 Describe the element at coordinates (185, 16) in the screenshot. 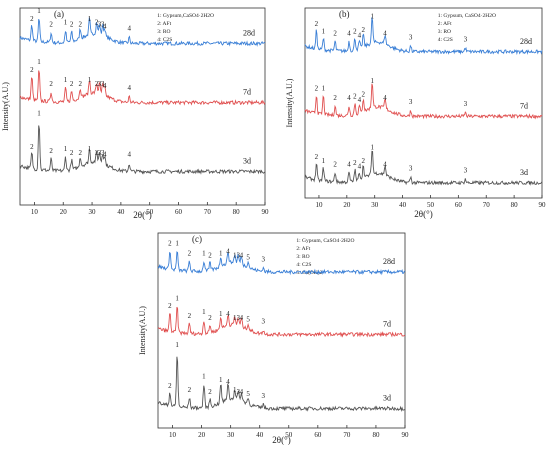

I see `legend-entry: 1: Gypsum,CaSO4·2H2O` at that location.